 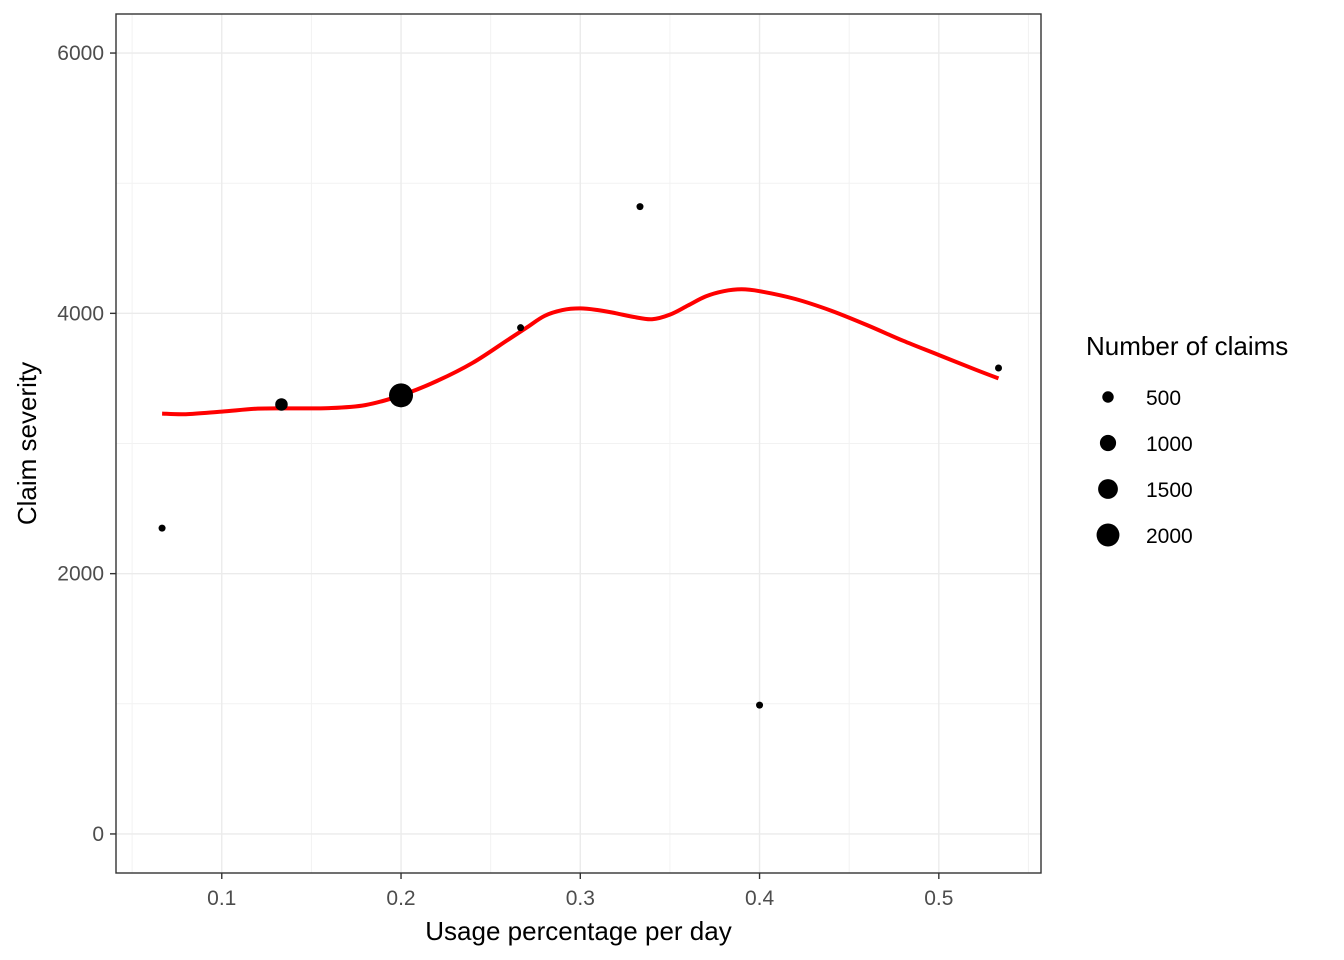 I want to click on x-tick-label: 0.4, so click(x=760, y=898).